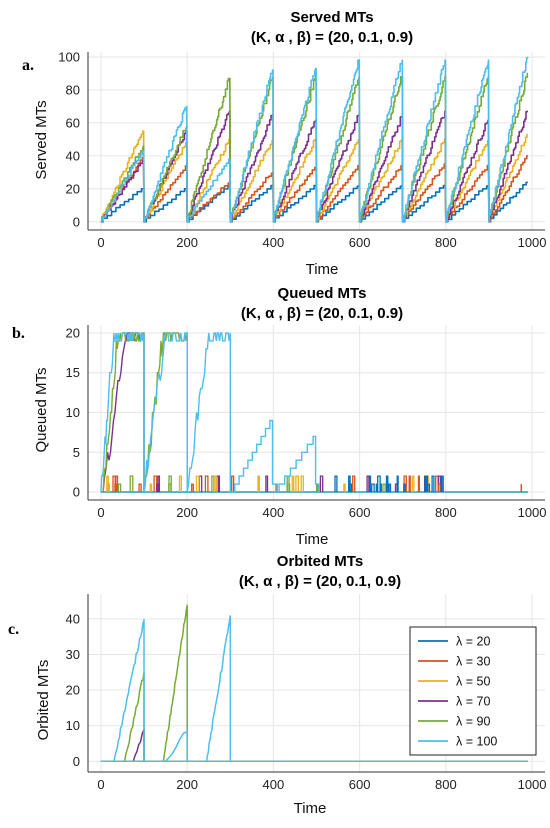  Describe the element at coordinates (13, 629) in the screenshot. I see `panel-label-c: c.` at that location.